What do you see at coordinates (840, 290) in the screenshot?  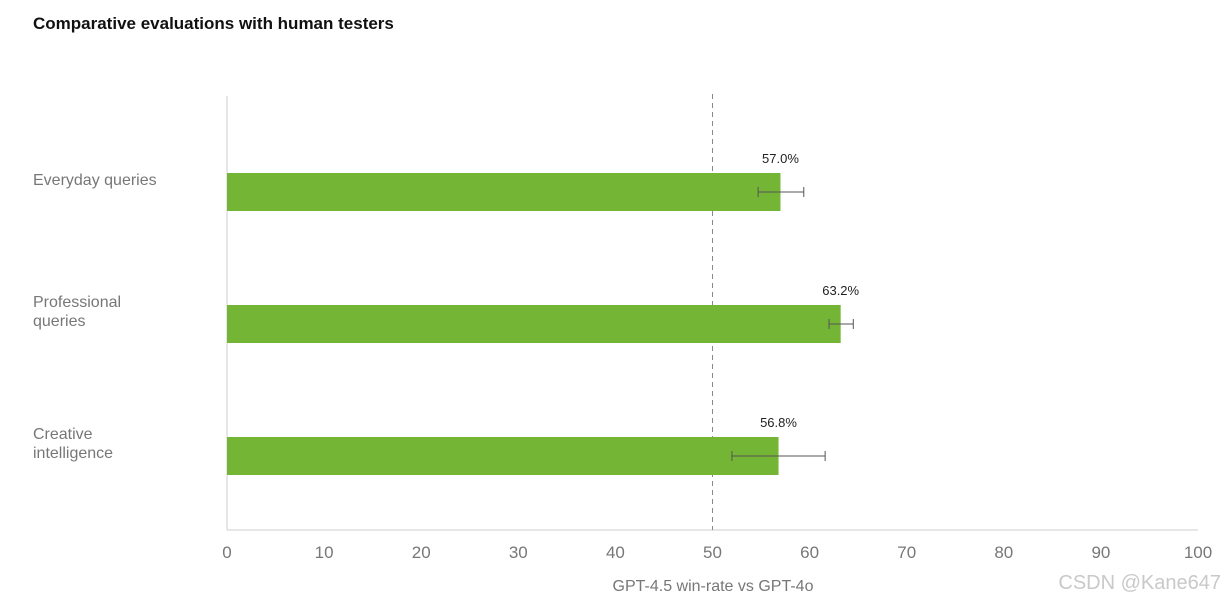 I see `value-label: 63.2%` at bounding box center [840, 290].